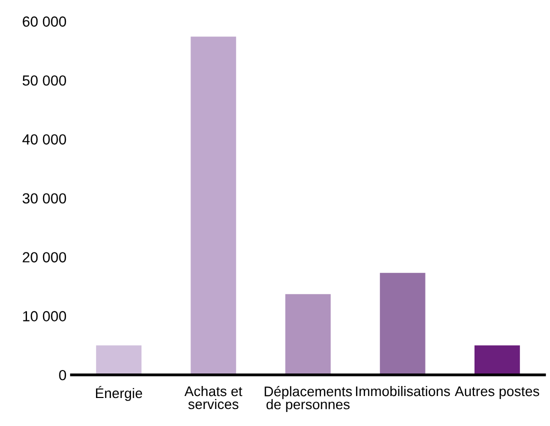 This screenshot has height=426, width=550. I want to click on y-tick-label: 60 000, so click(44, 21).